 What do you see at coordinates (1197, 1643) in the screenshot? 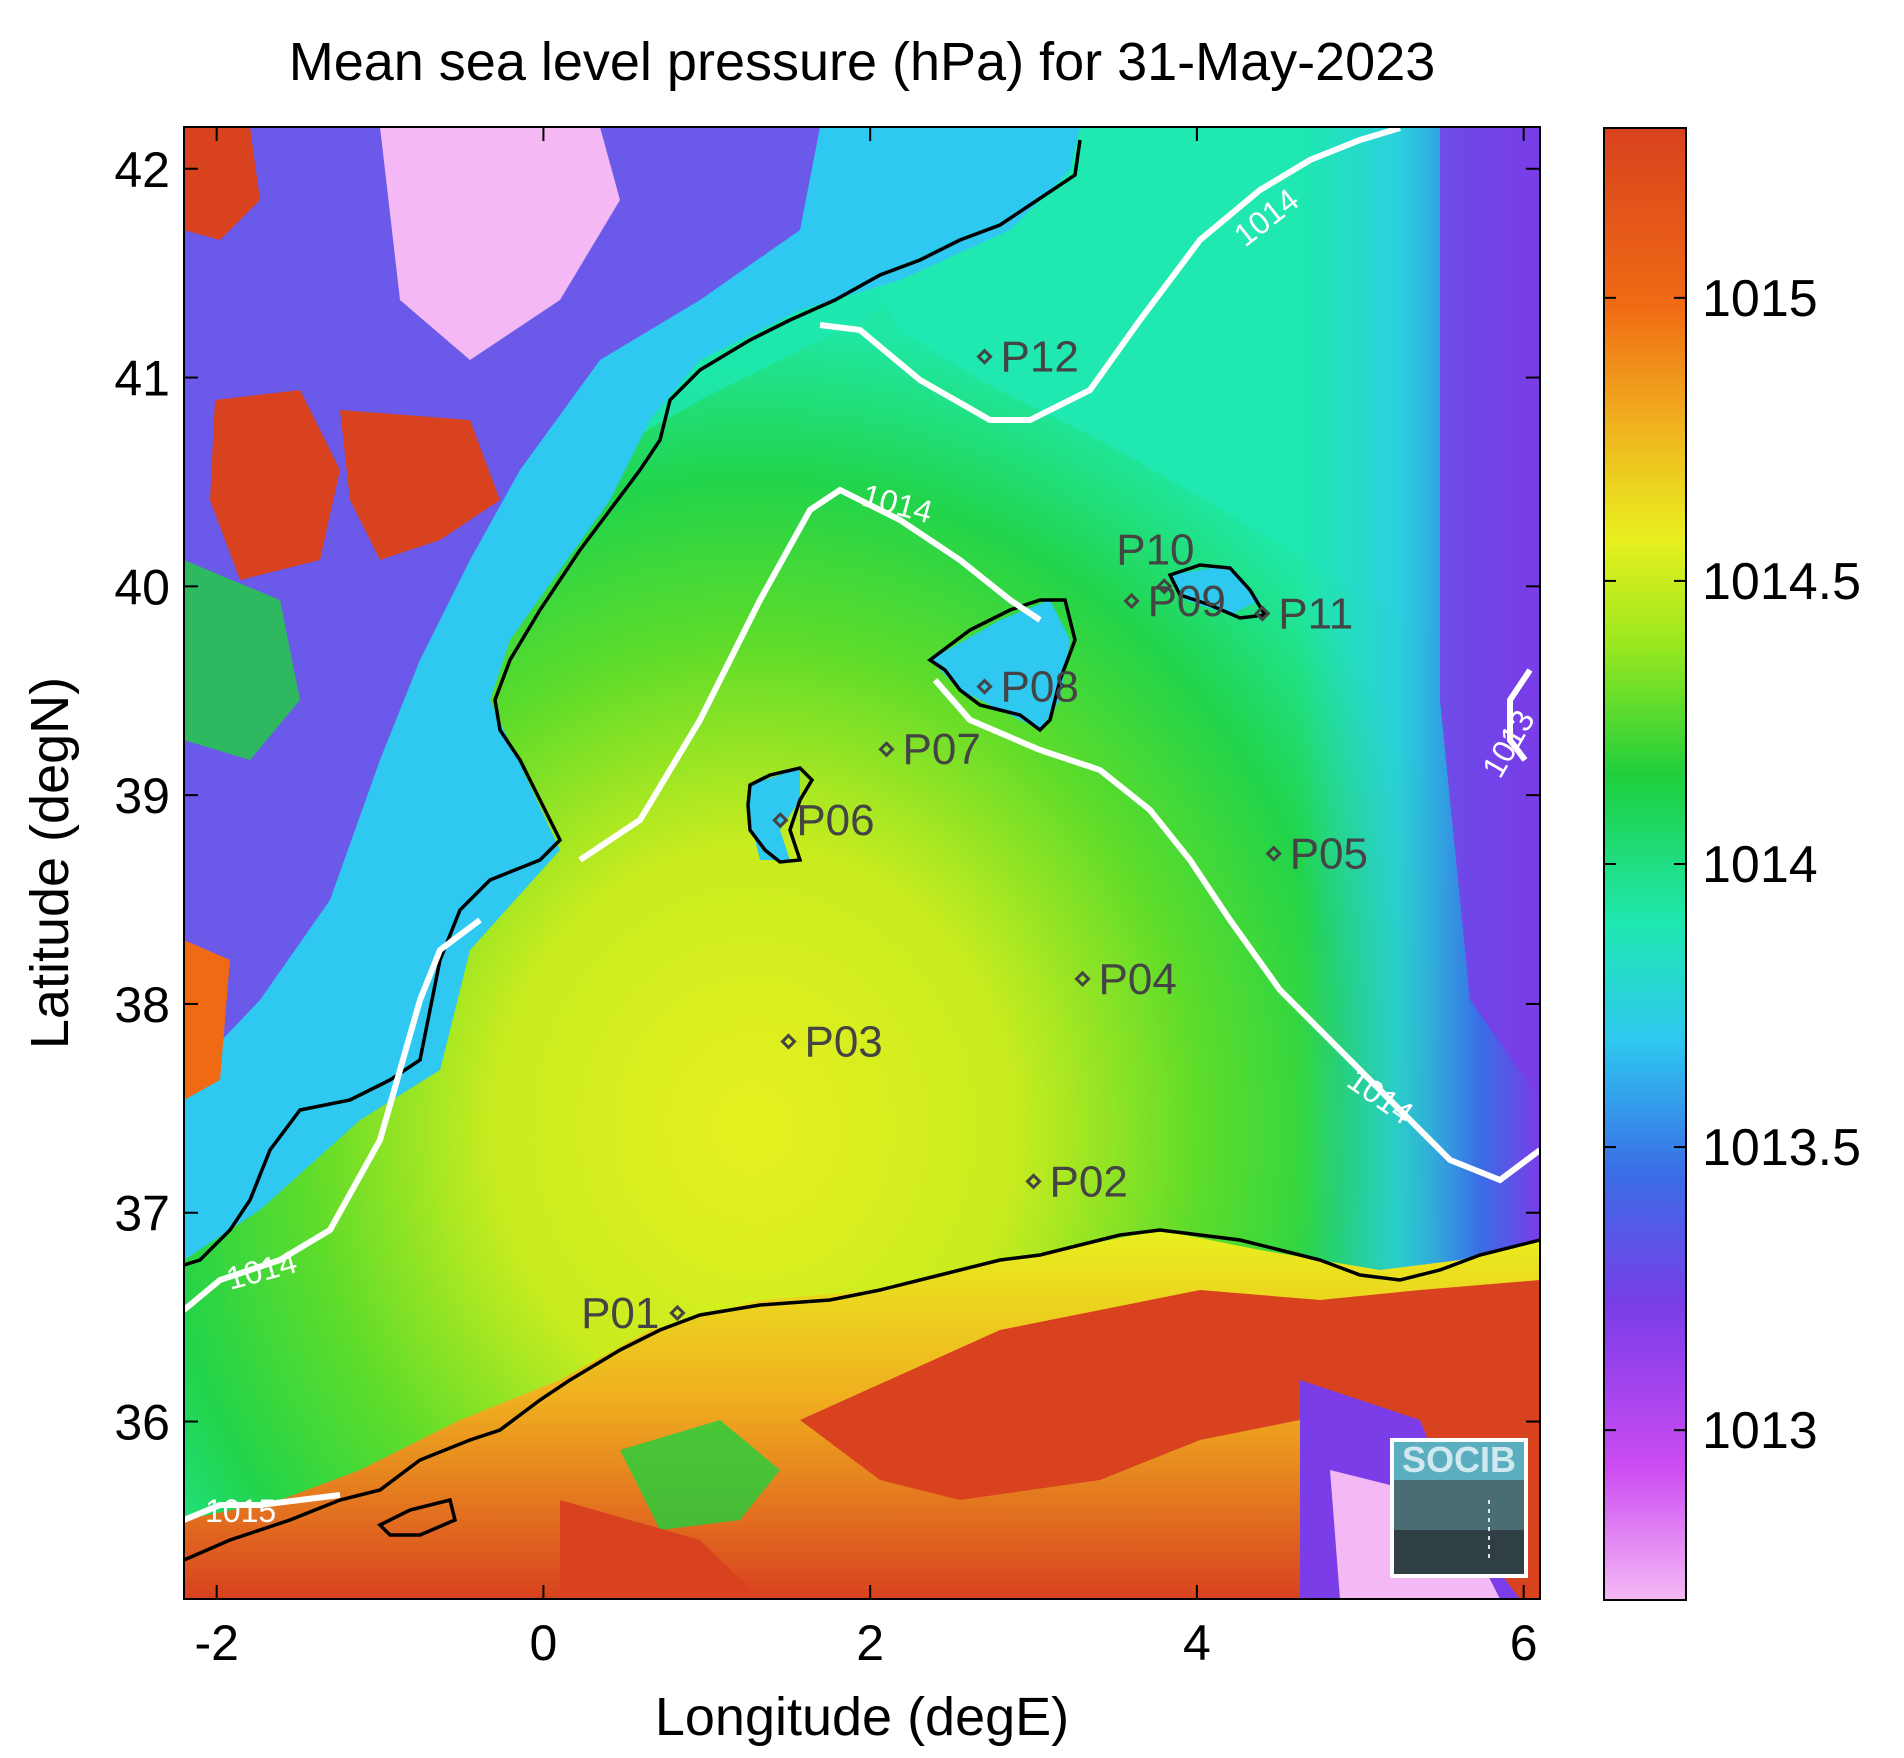
I see `x-tick-label: 4` at bounding box center [1197, 1643].